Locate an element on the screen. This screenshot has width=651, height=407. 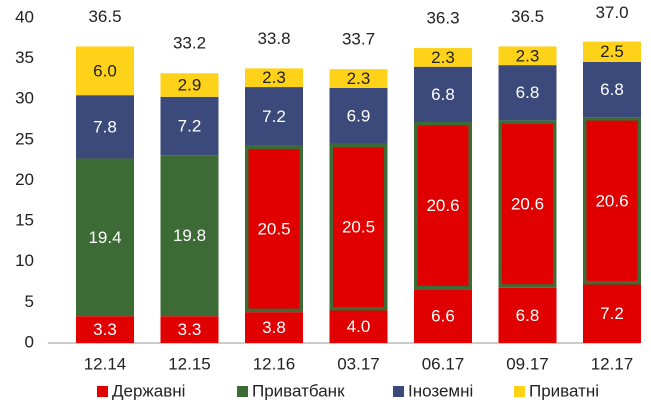
x-tick-label: 09.17 is located at coordinates (527, 363).